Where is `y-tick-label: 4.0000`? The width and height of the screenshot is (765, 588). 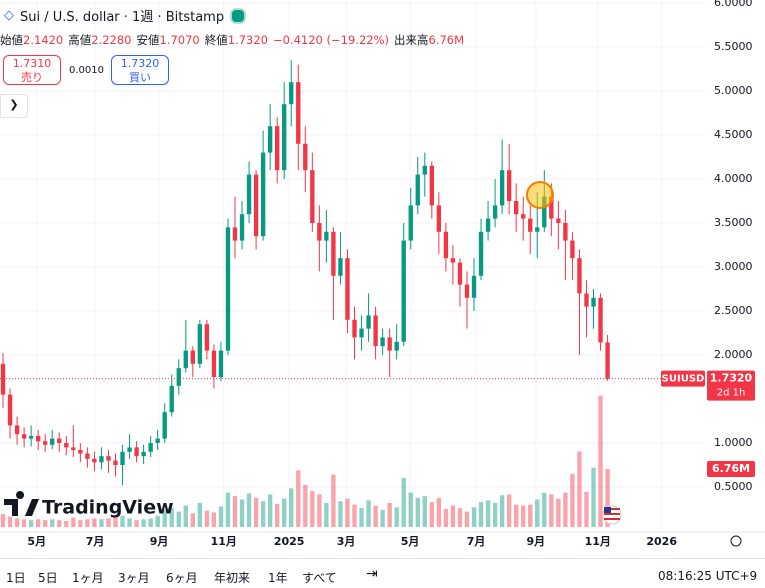 y-tick-label: 4.0000 is located at coordinates (733, 178).